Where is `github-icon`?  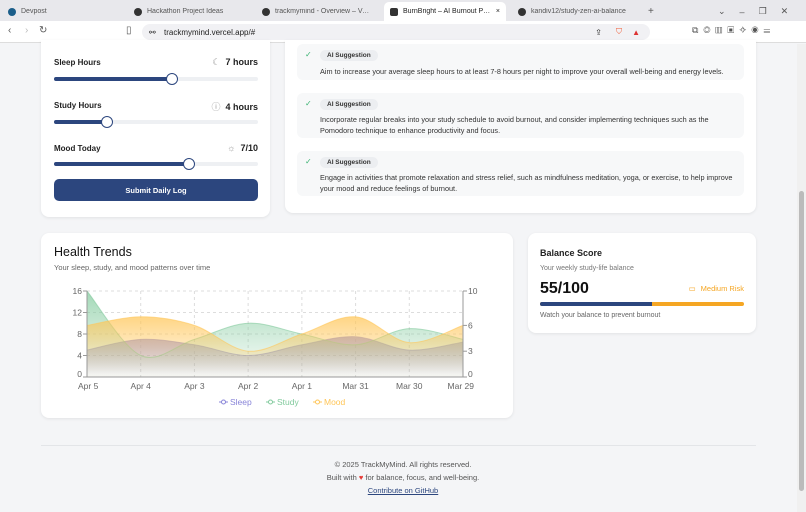 github-icon is located at coordinates (522, 11).